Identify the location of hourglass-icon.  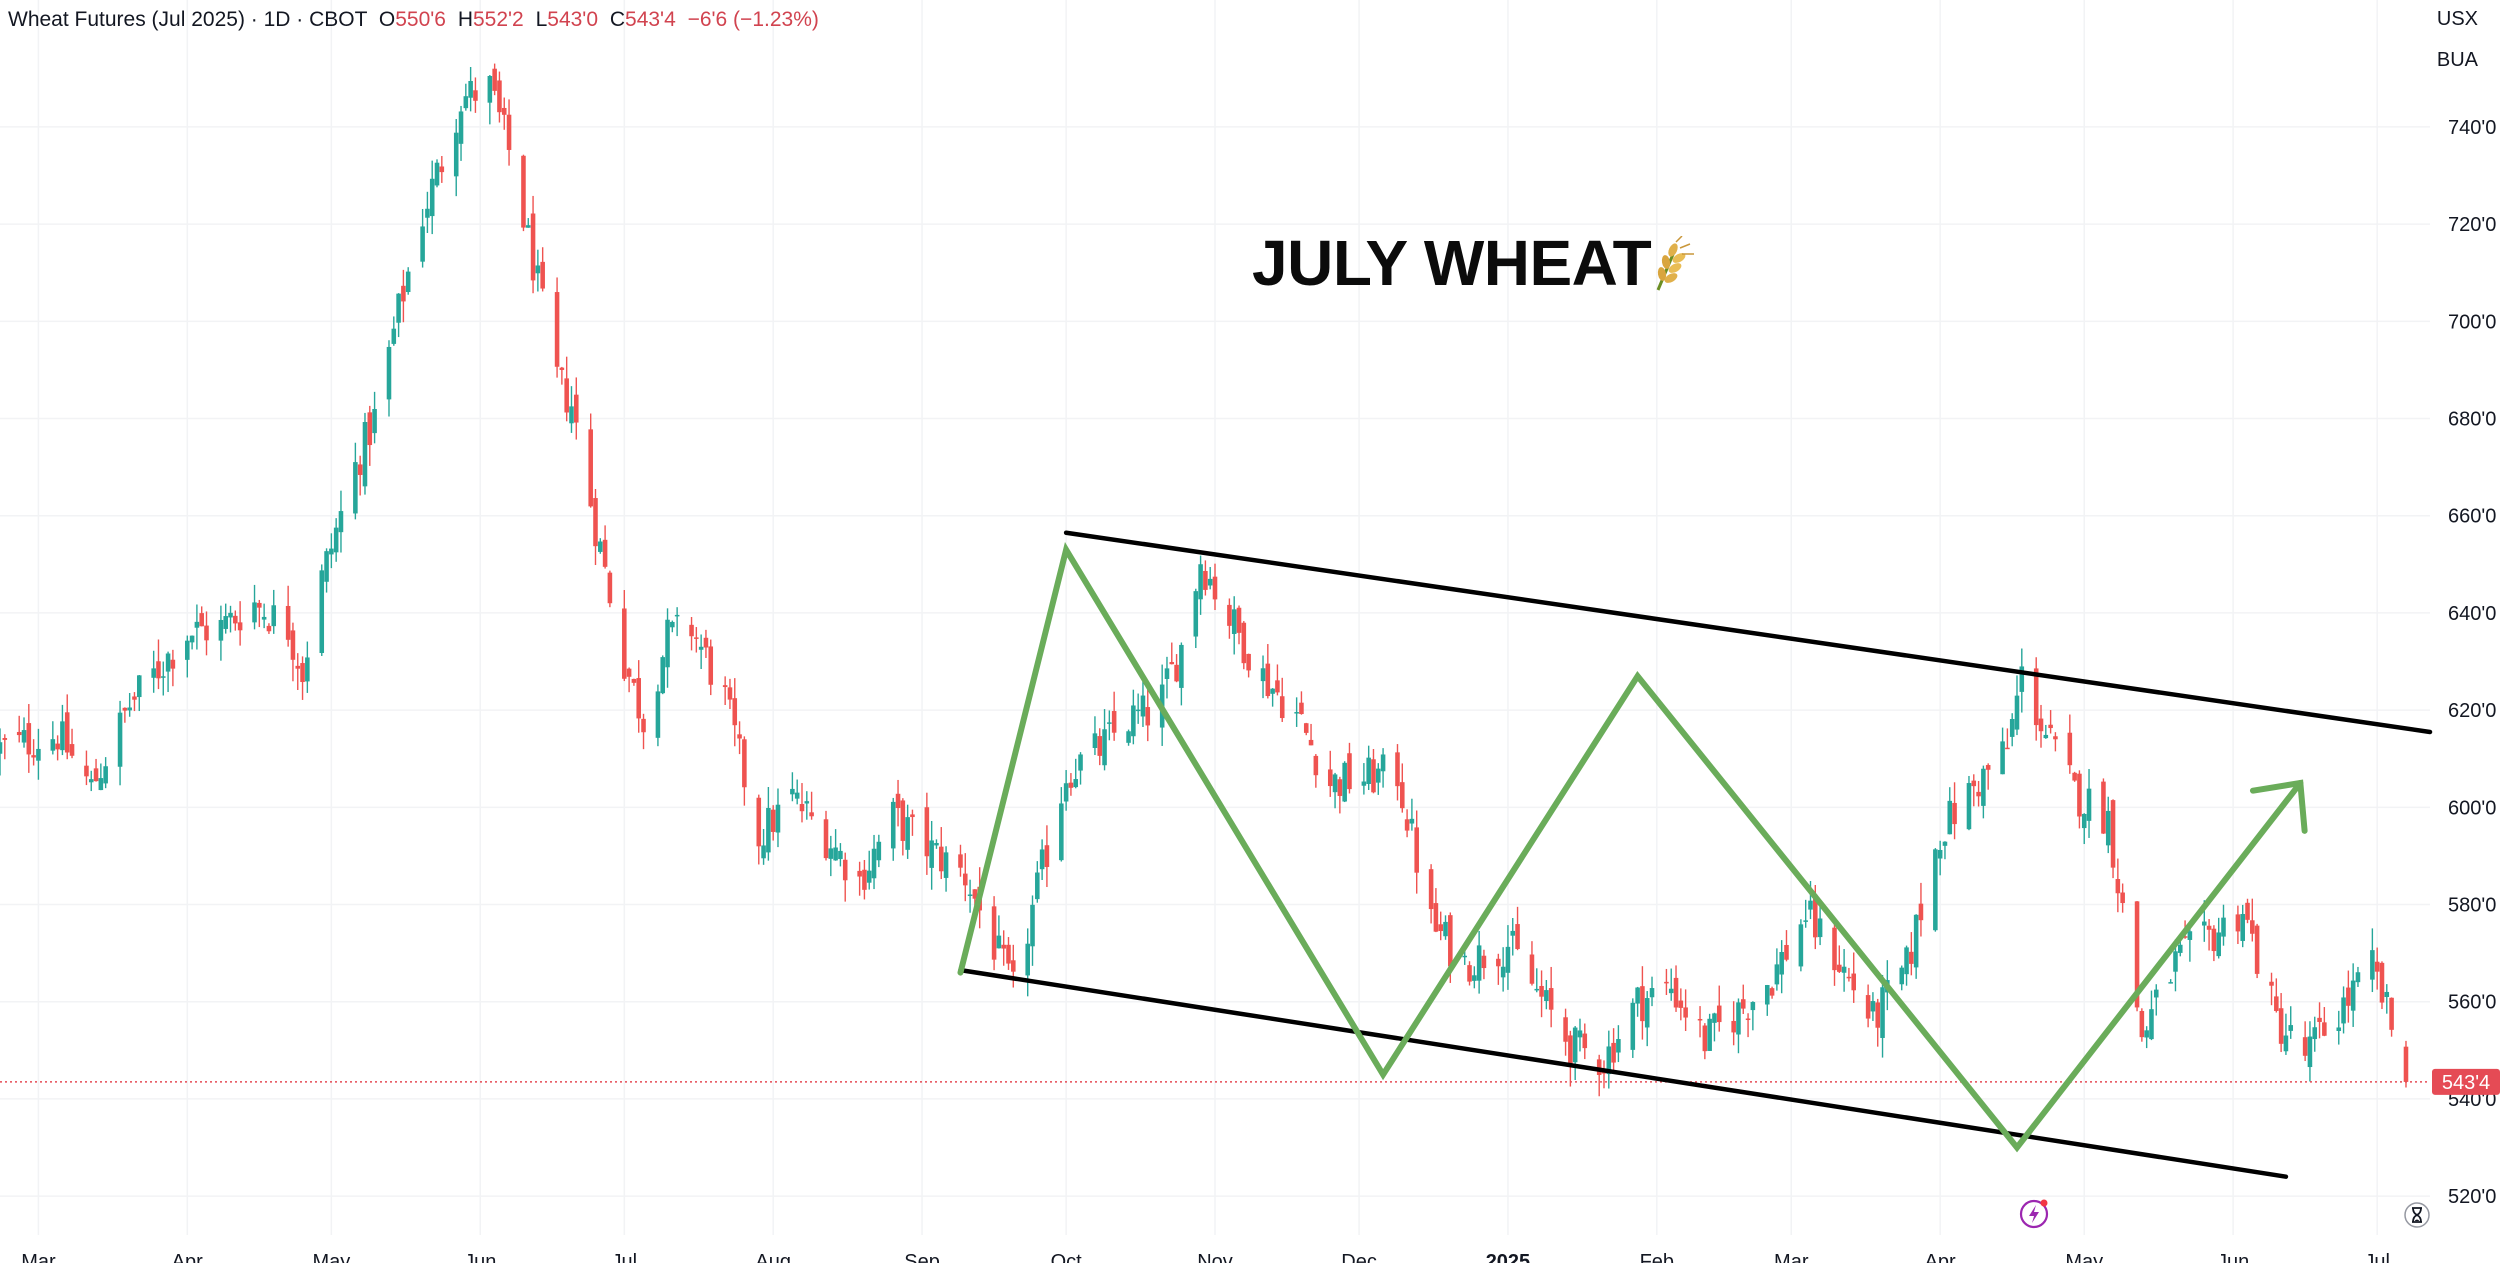
(2417, 1215).